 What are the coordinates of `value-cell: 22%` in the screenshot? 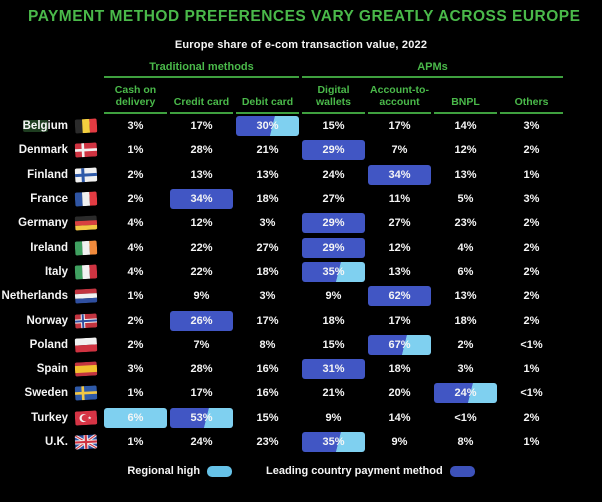 It's located at (201, 272).